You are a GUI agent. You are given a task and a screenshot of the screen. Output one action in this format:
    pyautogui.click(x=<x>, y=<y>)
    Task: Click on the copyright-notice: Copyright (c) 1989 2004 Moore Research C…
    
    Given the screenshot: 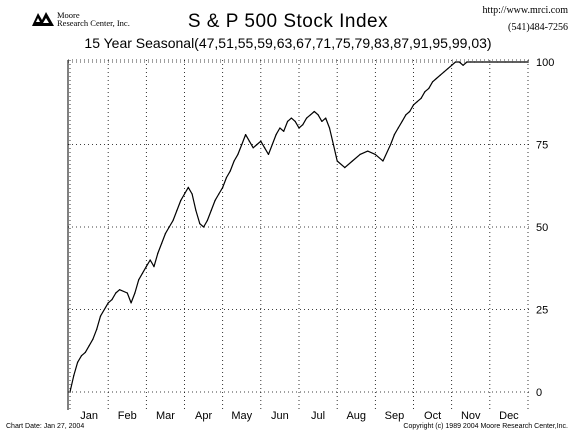 What is the action you would take?
    pyautogui.click(x=485, y=426)
    